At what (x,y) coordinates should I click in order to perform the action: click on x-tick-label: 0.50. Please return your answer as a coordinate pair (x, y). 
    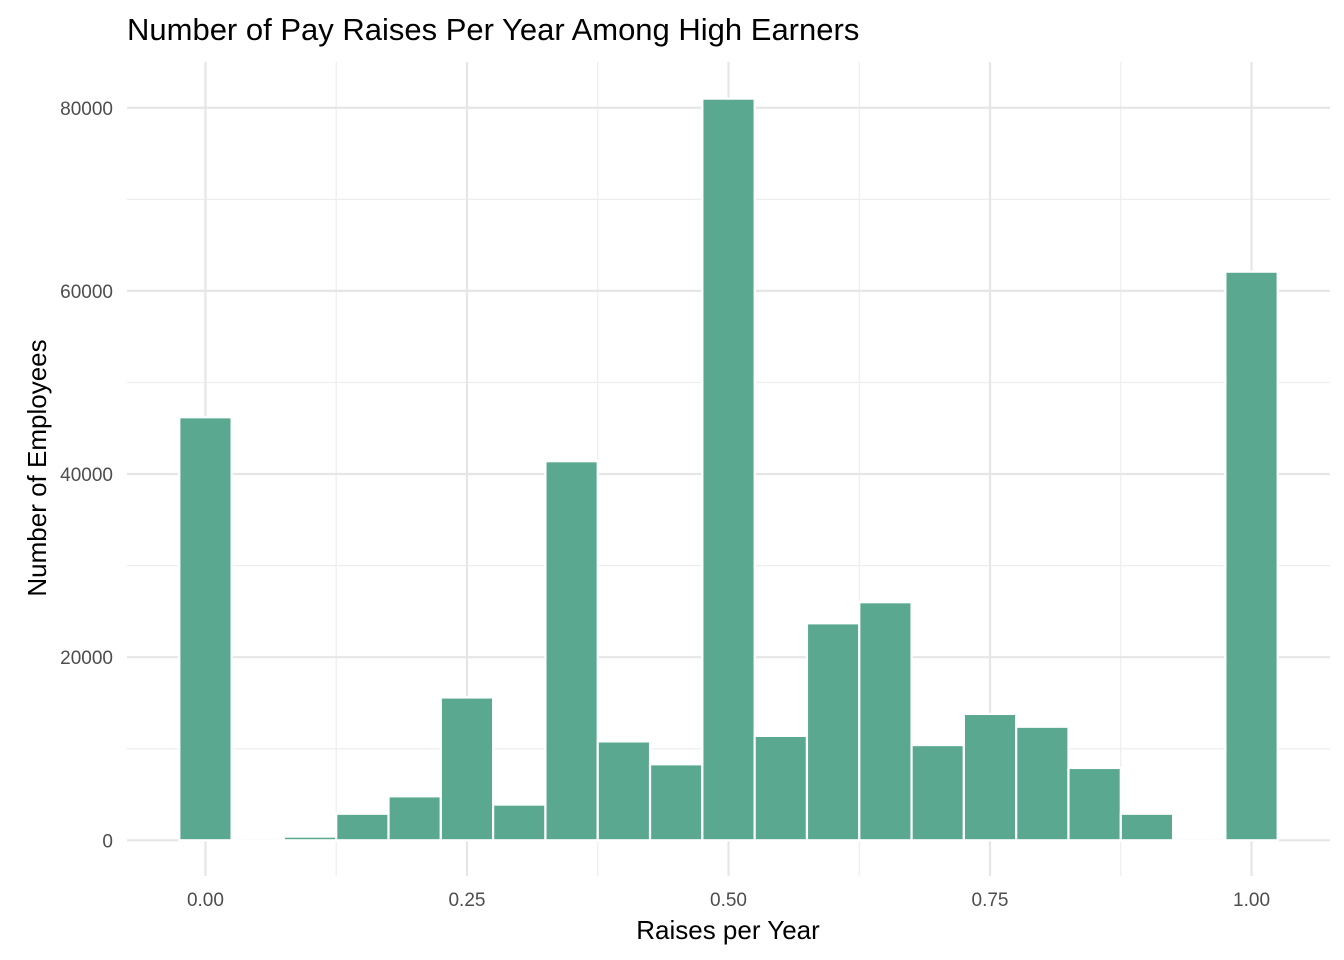
    Looking at the image, I should click on (728, 900).